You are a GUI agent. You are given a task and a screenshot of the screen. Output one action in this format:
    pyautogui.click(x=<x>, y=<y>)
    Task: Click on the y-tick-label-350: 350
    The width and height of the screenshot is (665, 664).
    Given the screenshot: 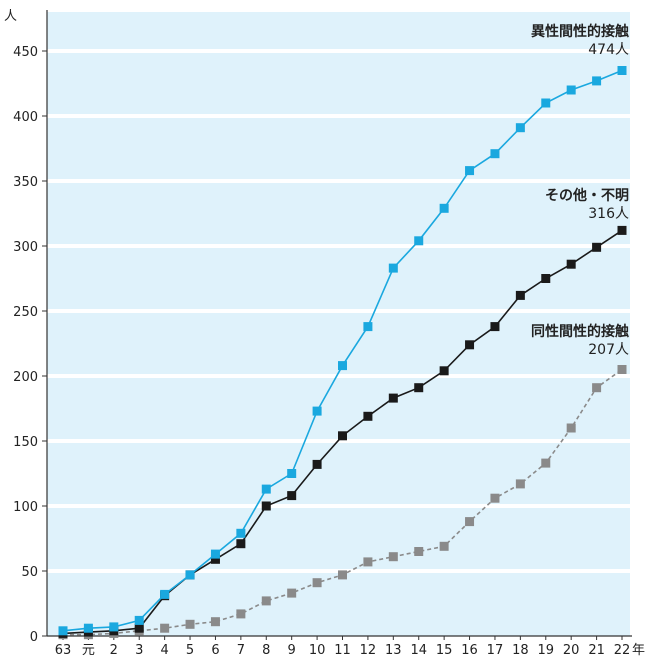 What is the action you would take?
    pyautogui.click(x=25, y=182)
    